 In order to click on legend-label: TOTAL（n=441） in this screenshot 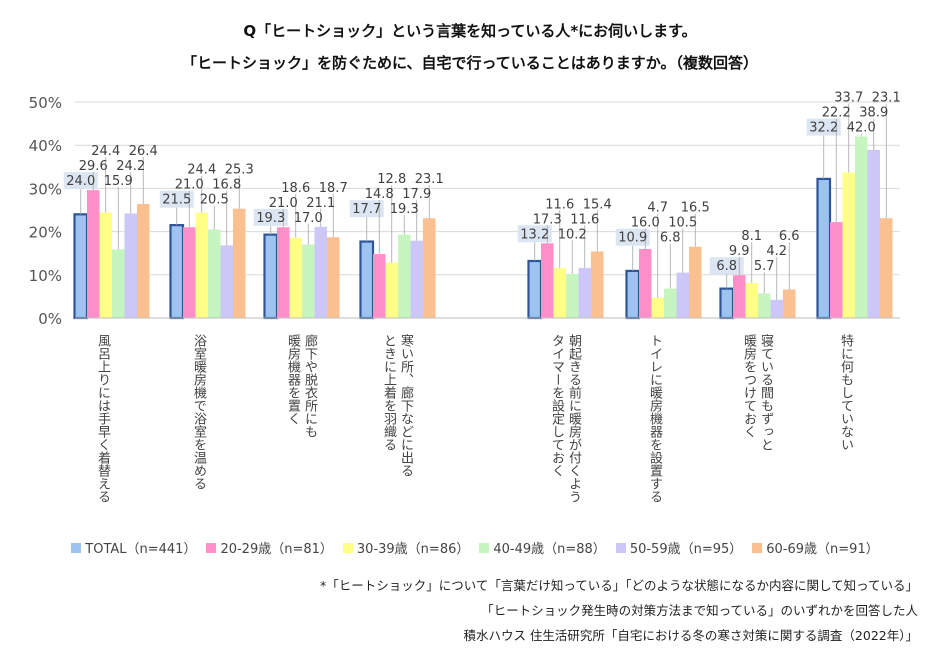, I will do `click(141, 549)`.